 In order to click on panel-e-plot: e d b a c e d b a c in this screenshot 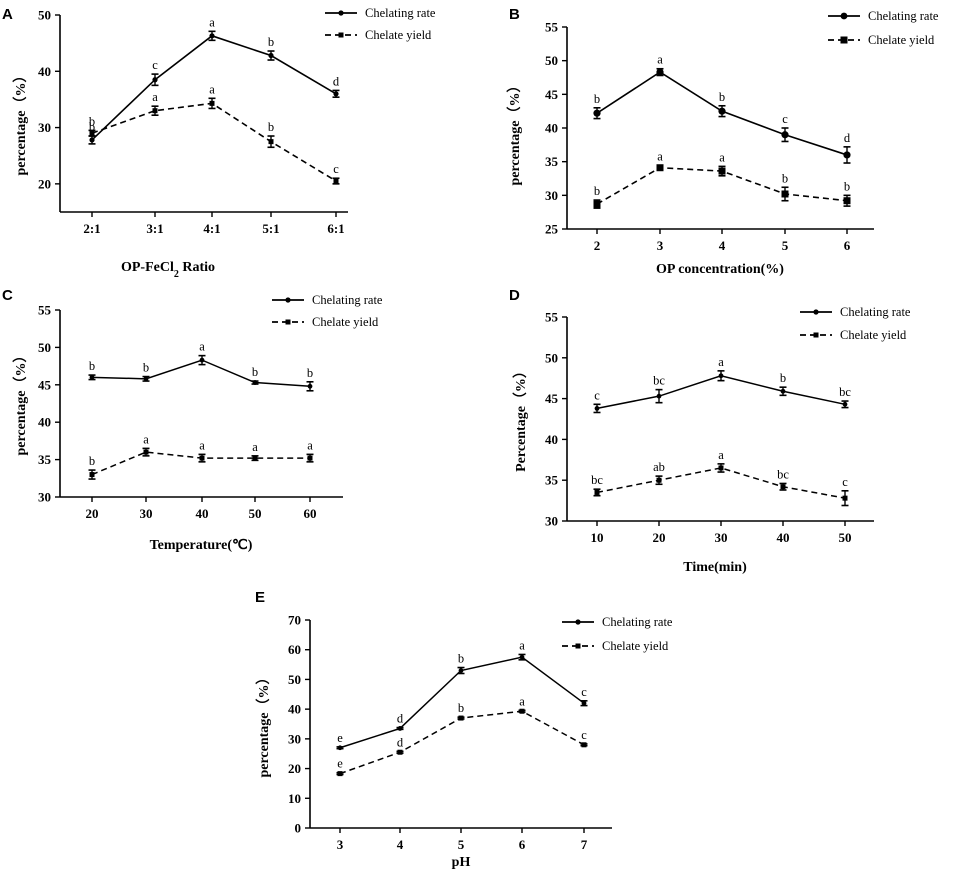, I will do `click(460, 724)`.